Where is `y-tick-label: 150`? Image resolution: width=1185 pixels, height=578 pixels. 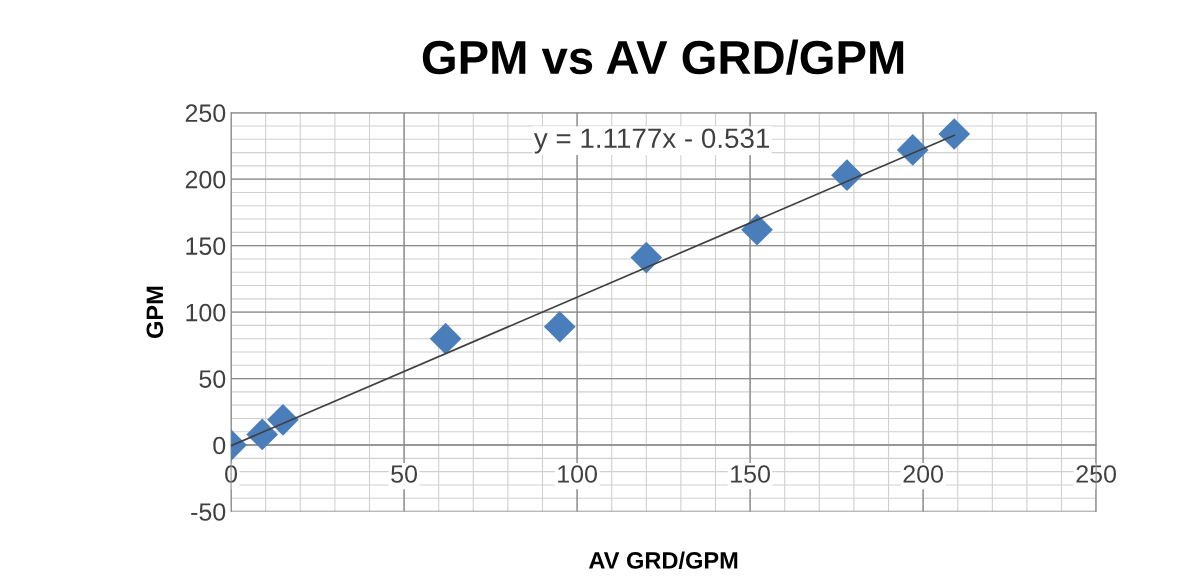
y-tick-label: 150 is located at coordinates (206, 246).